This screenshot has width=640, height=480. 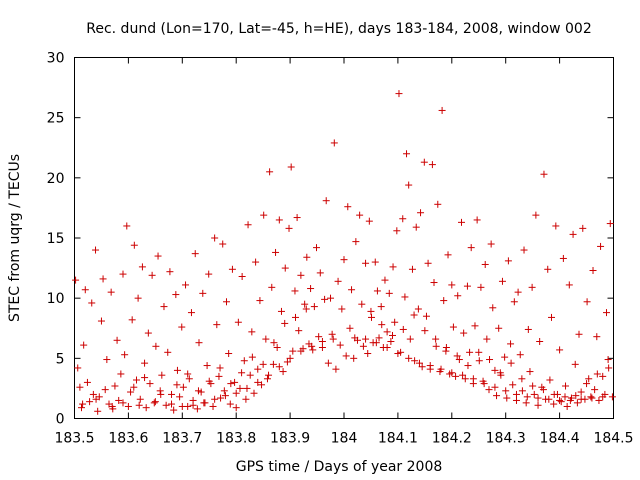 I want to click on y-tick-label: 15, so click(x=56, y=239).